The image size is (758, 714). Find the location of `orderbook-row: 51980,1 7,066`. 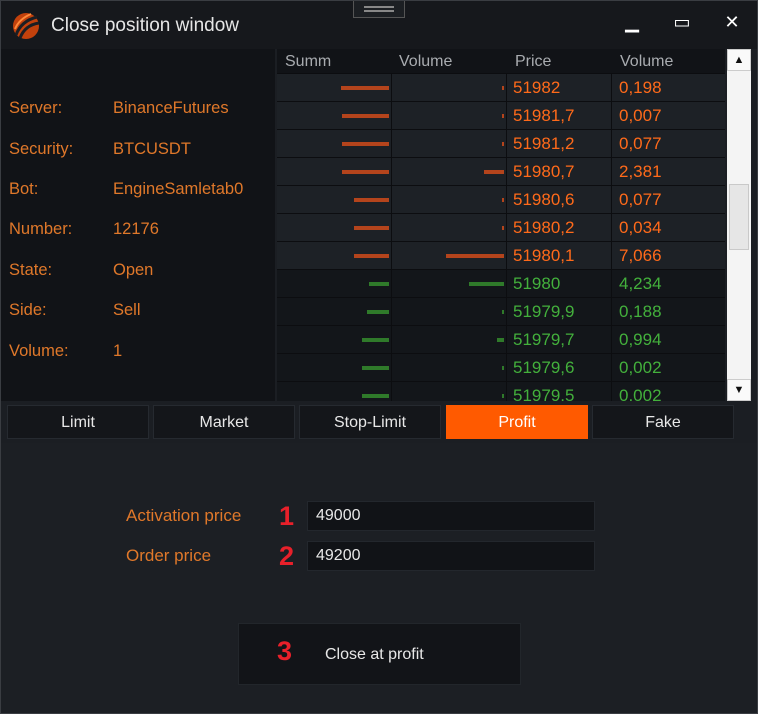

orderbook-row: 51980,1 7,066 is located at coordinates (501, 255).